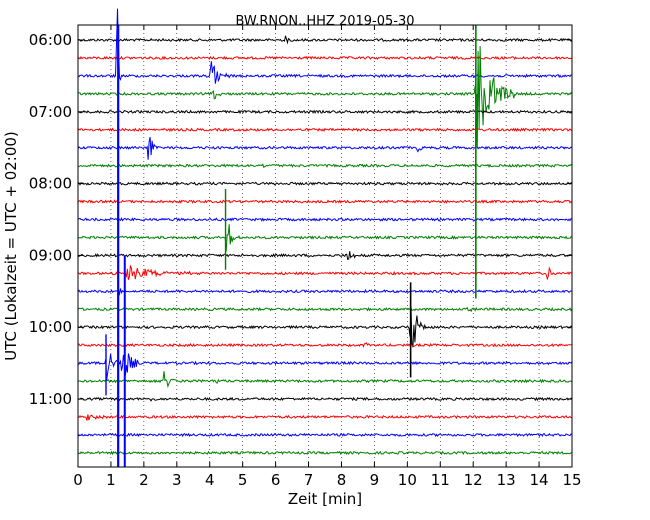 The width and height of the screenshot is (650, 520). I want to click on x-tick-label: 12, so click(473, 480).